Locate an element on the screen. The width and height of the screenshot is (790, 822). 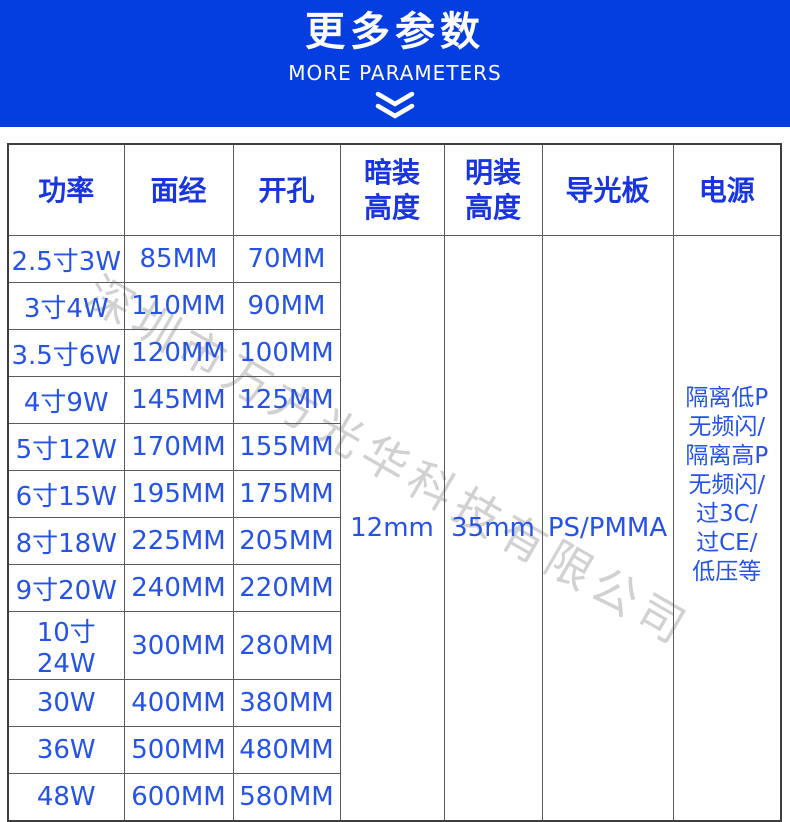
col-header-light-guide: 导光板 is located at coordinates (607, 189).